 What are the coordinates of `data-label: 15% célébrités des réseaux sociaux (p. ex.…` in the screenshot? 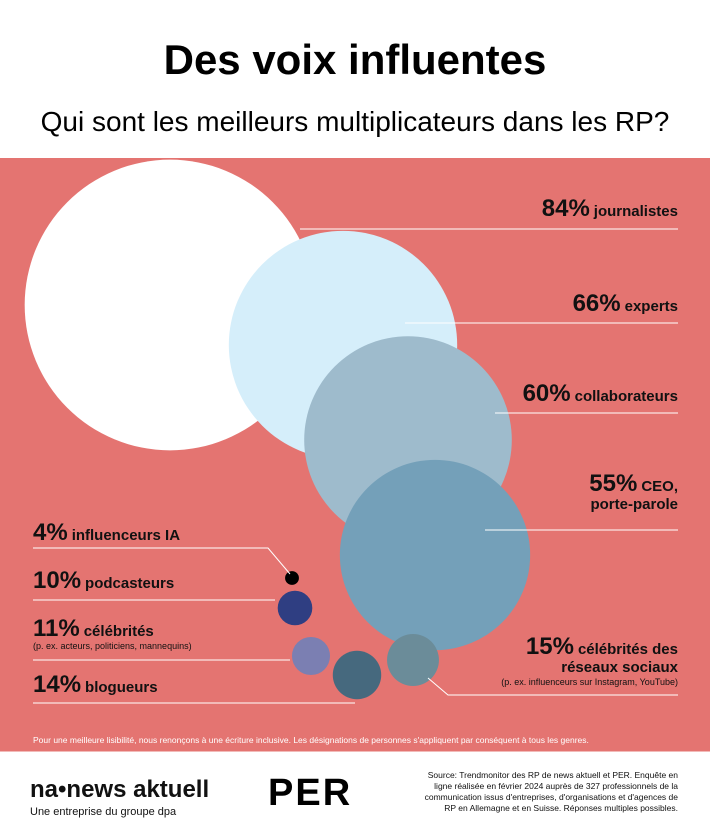 It's located at (574, 661).